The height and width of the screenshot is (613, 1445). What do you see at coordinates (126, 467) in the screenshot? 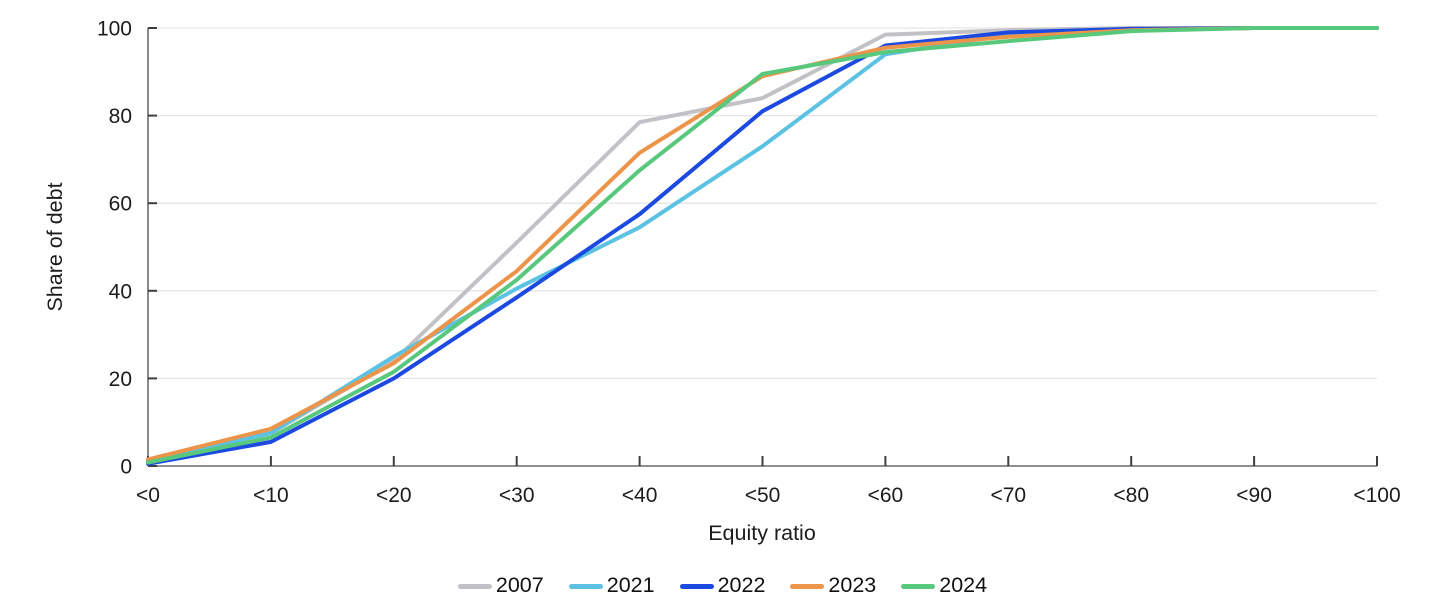
I see `y-tick-label: 0` at bounding box center [126, 467].